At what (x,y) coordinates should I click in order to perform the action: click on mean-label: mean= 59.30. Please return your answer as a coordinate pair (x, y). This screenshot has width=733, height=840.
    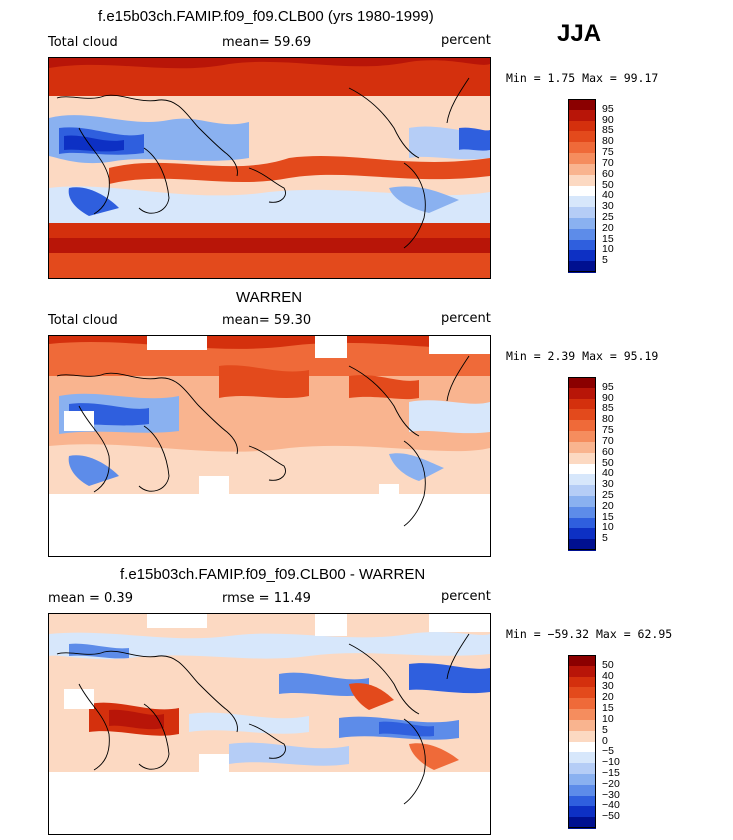
    Looking at the image, I should click on (267, 320).